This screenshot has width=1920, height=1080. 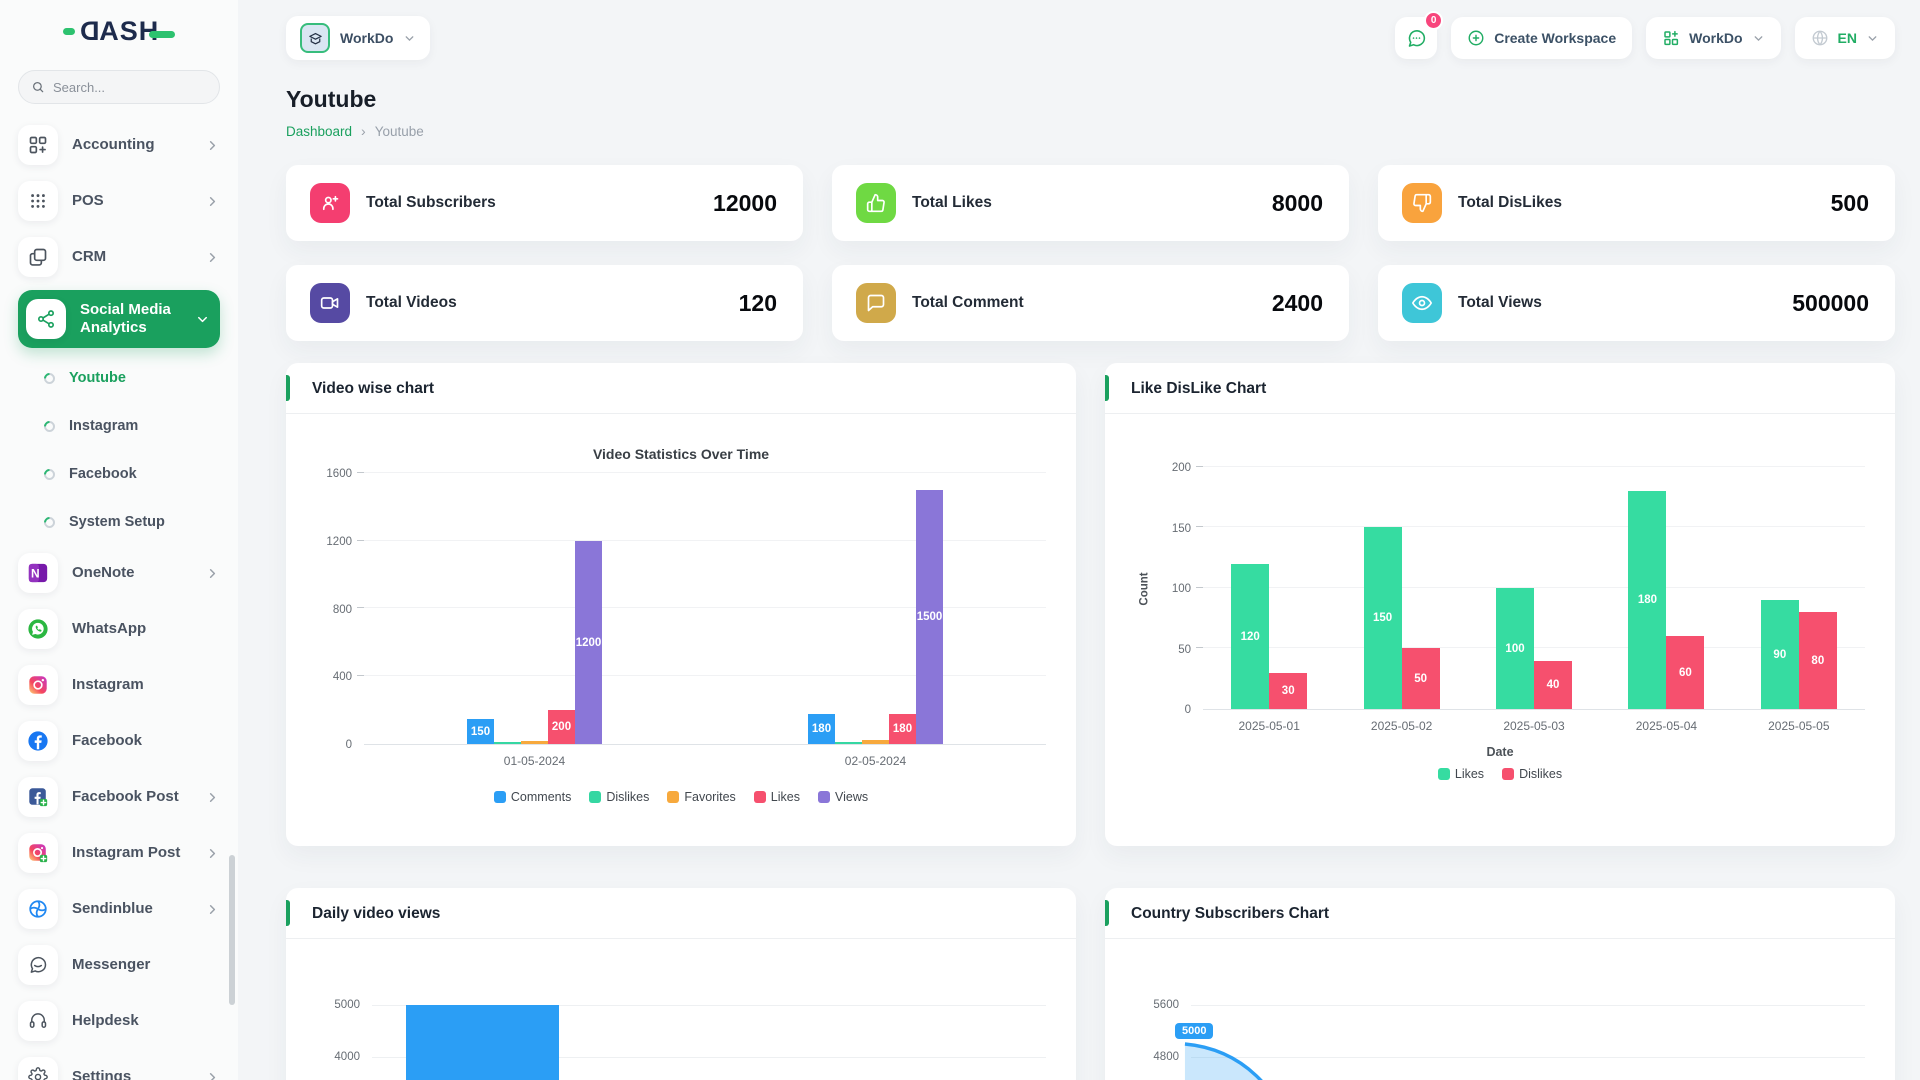 What do you see at coordinates (348, 745) in the screenshot?
I see `y-tick-label: 0` at bounding box center [348, 745].